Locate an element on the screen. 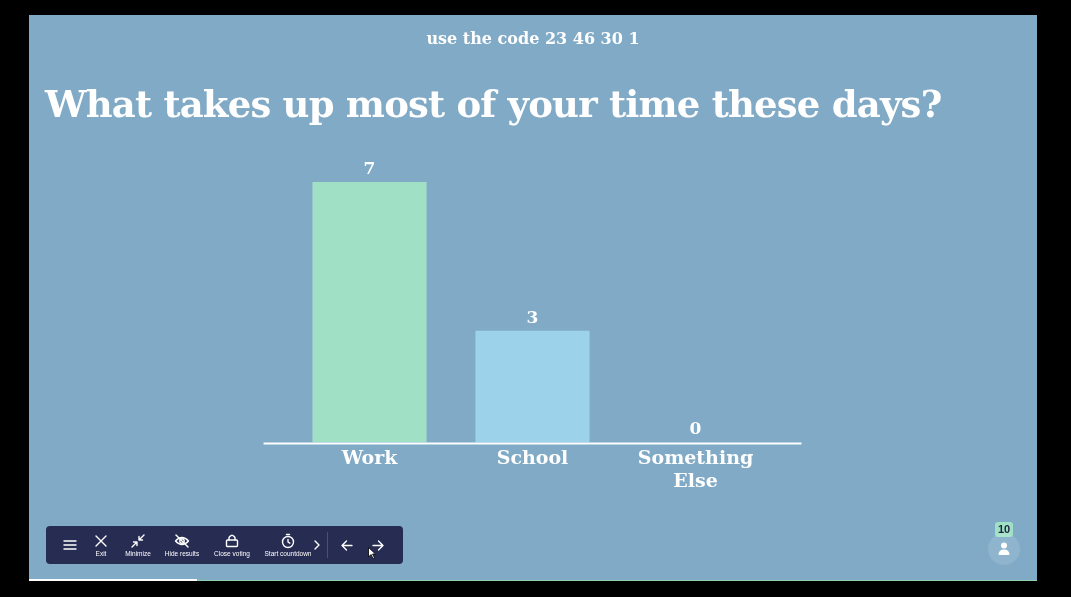  x-tick-label: Something Else is located at coordinates (695, 468).